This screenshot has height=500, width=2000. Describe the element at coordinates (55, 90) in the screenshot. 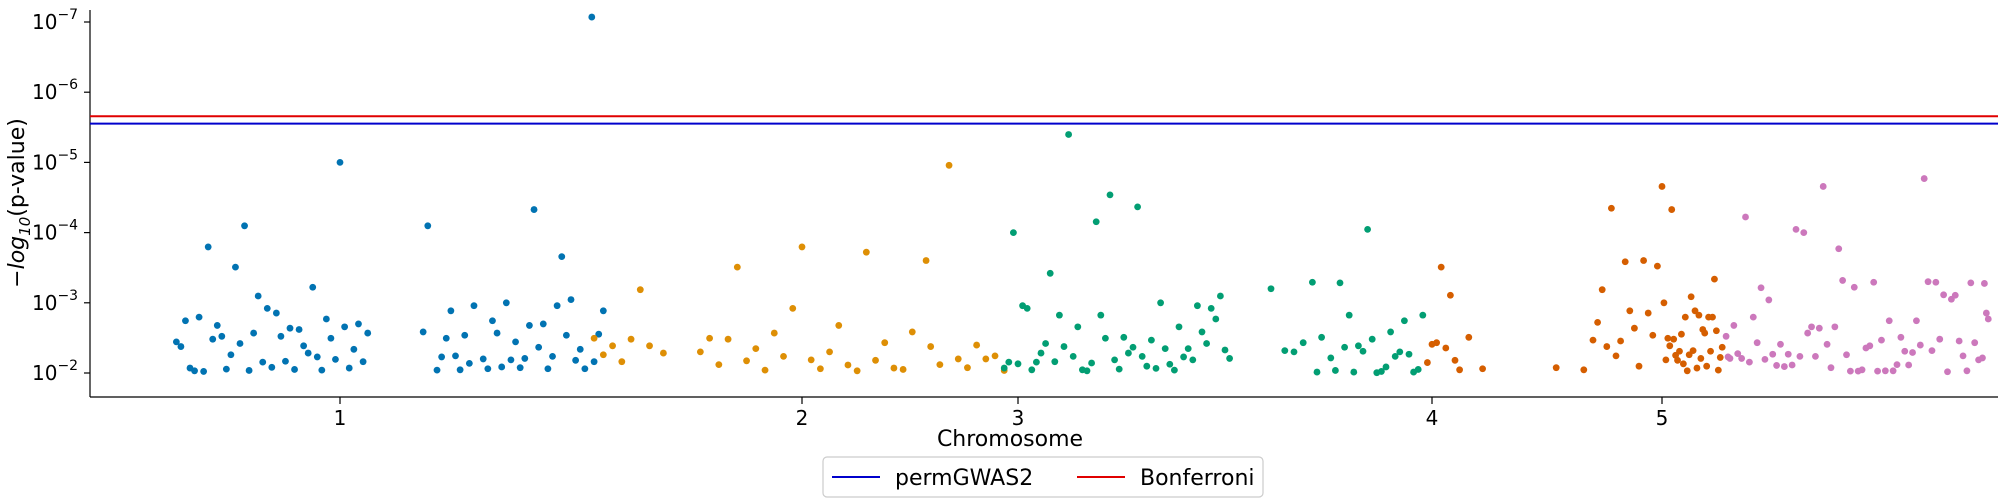

I see `y-tick-label: 10⁻⁶` at that location.